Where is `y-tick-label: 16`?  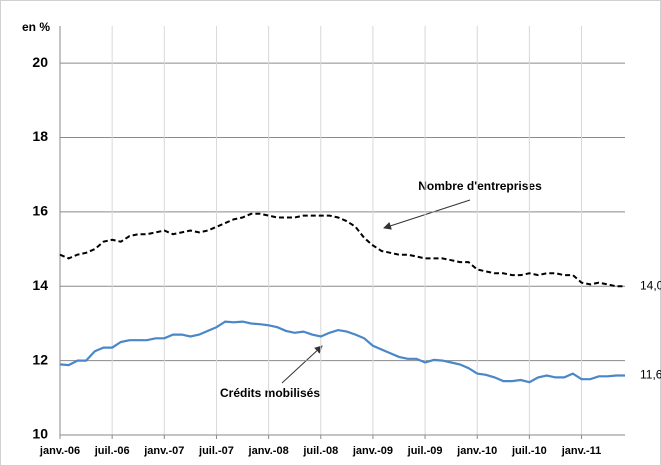 y-tick-label: 16 is located at coordinates (40, 211).